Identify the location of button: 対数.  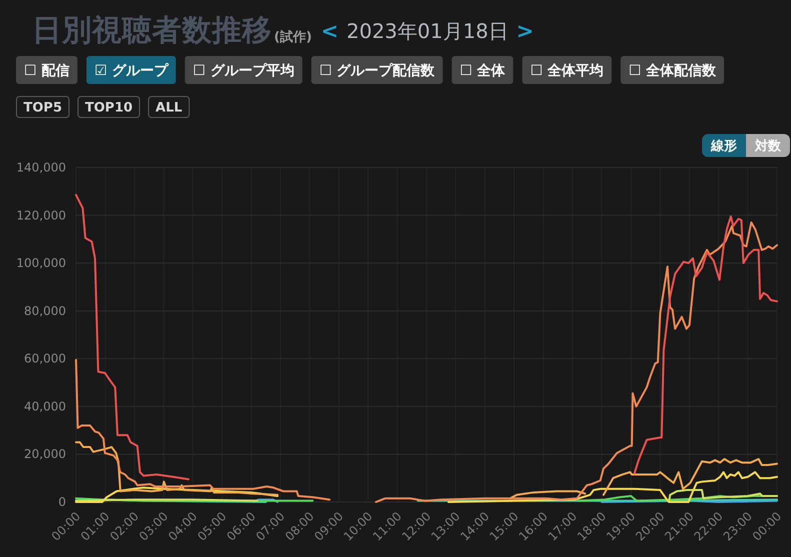
(768, 145).